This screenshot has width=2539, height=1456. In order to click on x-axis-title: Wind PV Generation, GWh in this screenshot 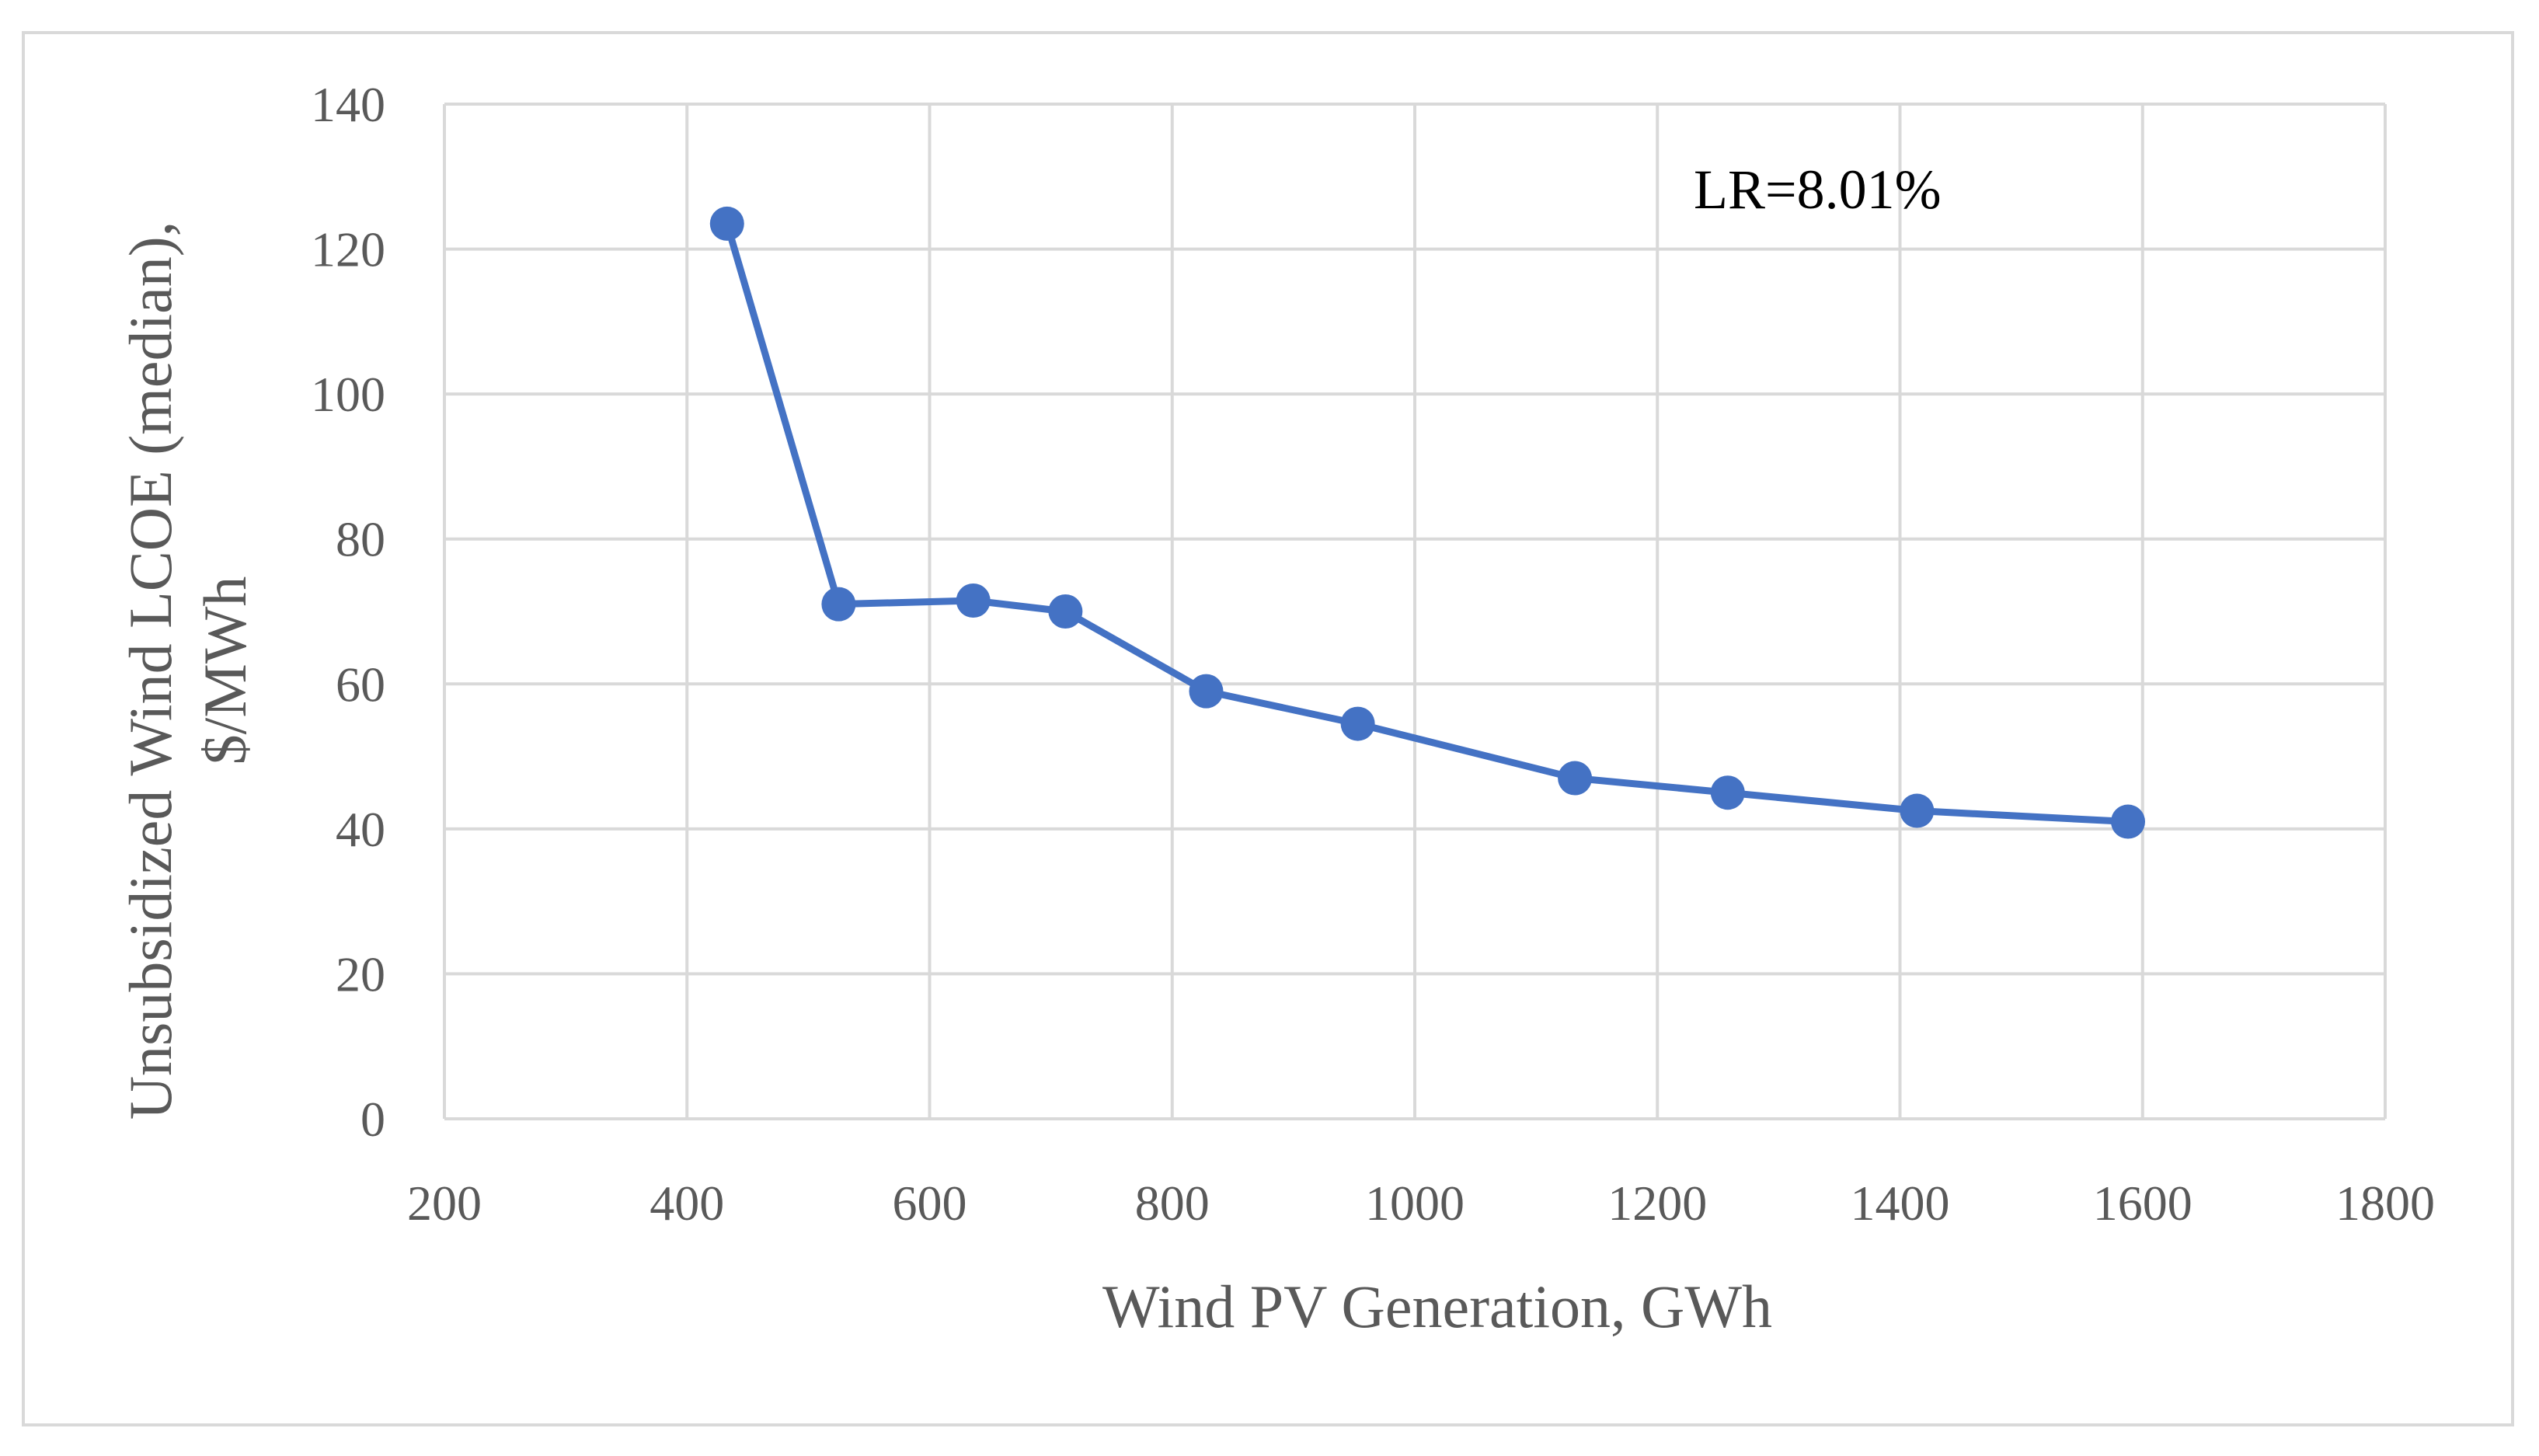, I will do `click(1437, 1307)`.